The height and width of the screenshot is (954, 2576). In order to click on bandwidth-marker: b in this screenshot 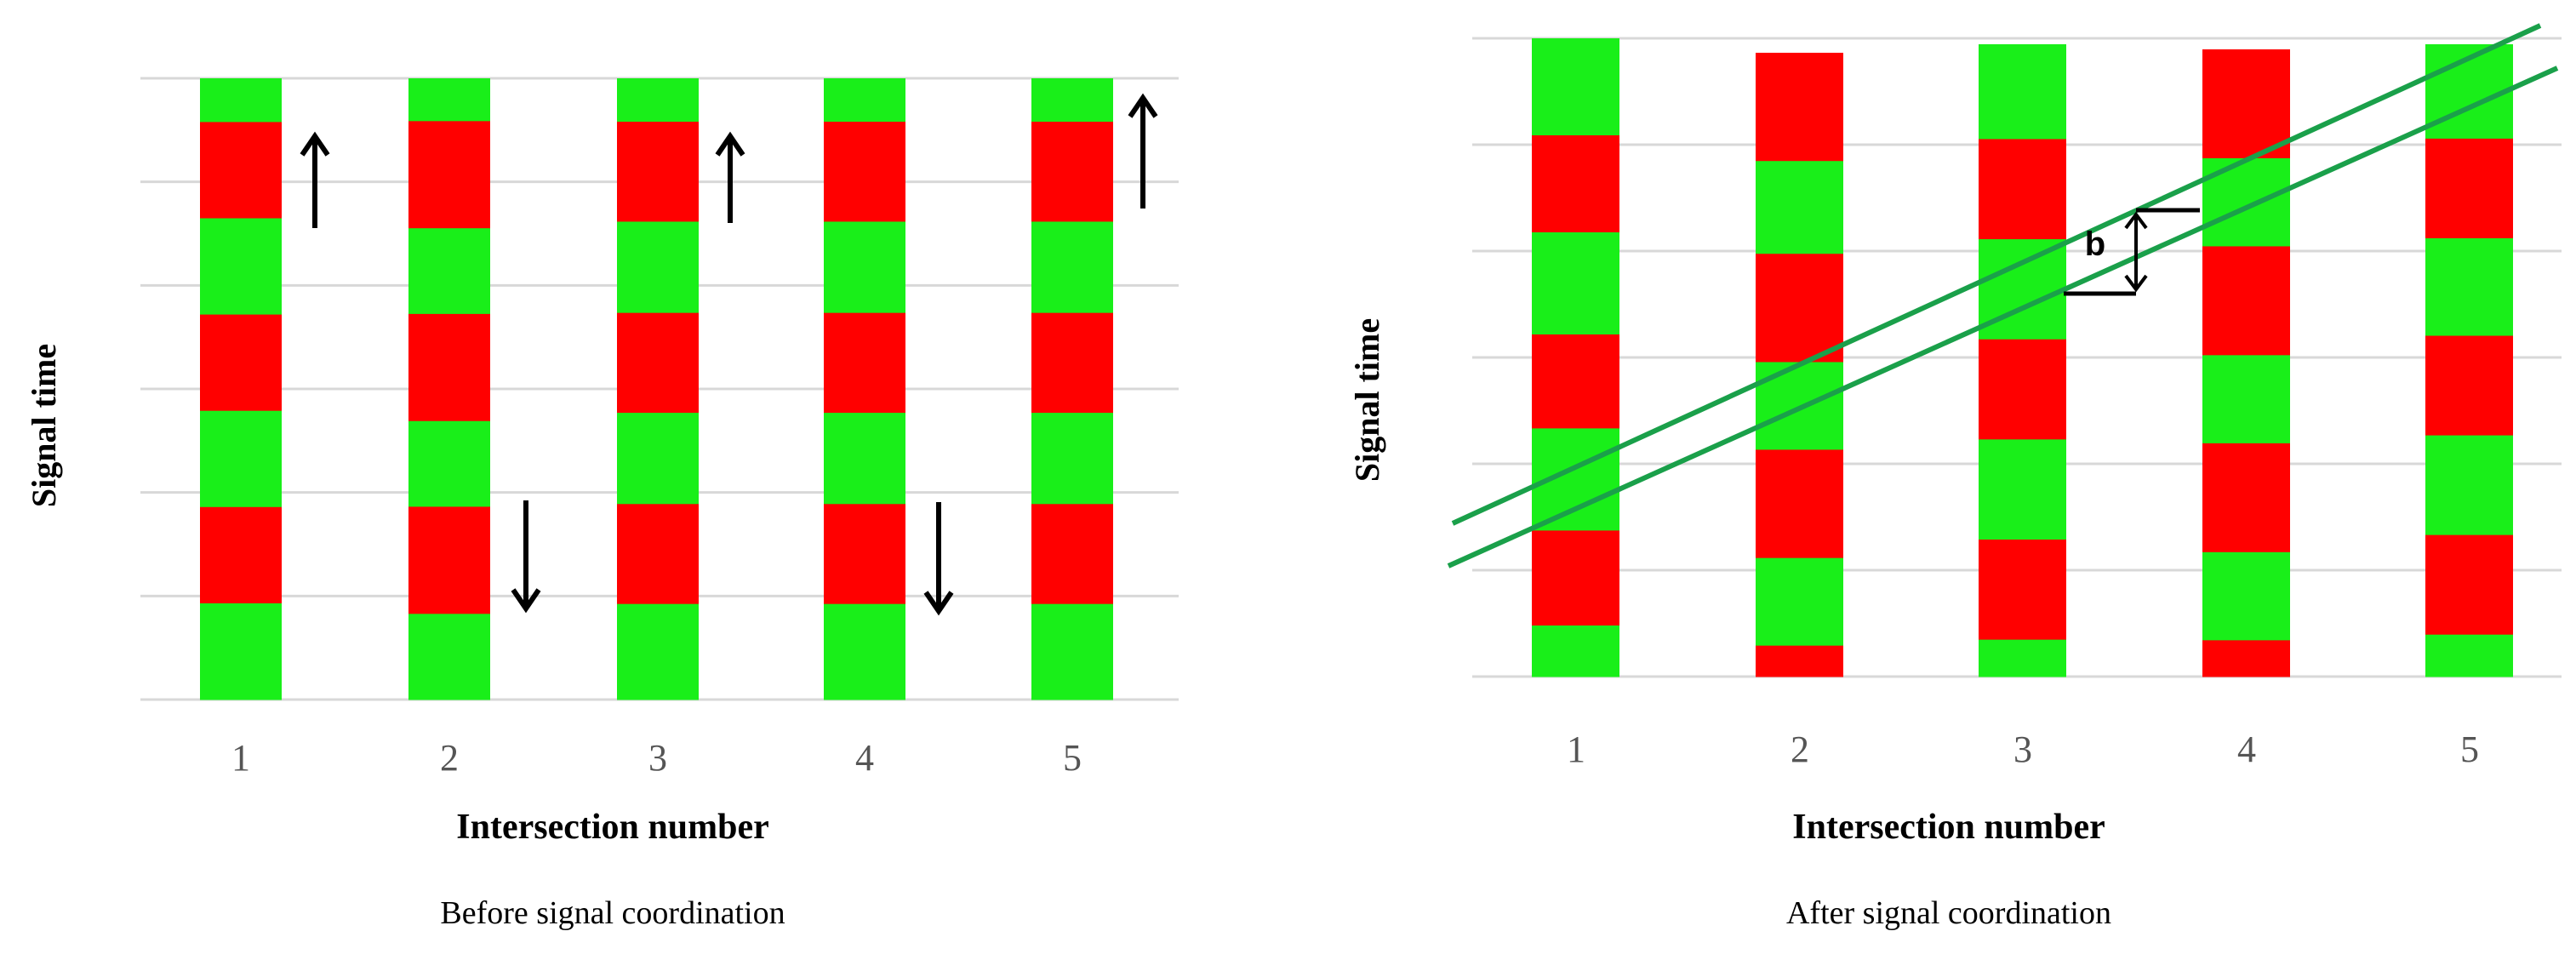, I will do `click(2132, 252)`.